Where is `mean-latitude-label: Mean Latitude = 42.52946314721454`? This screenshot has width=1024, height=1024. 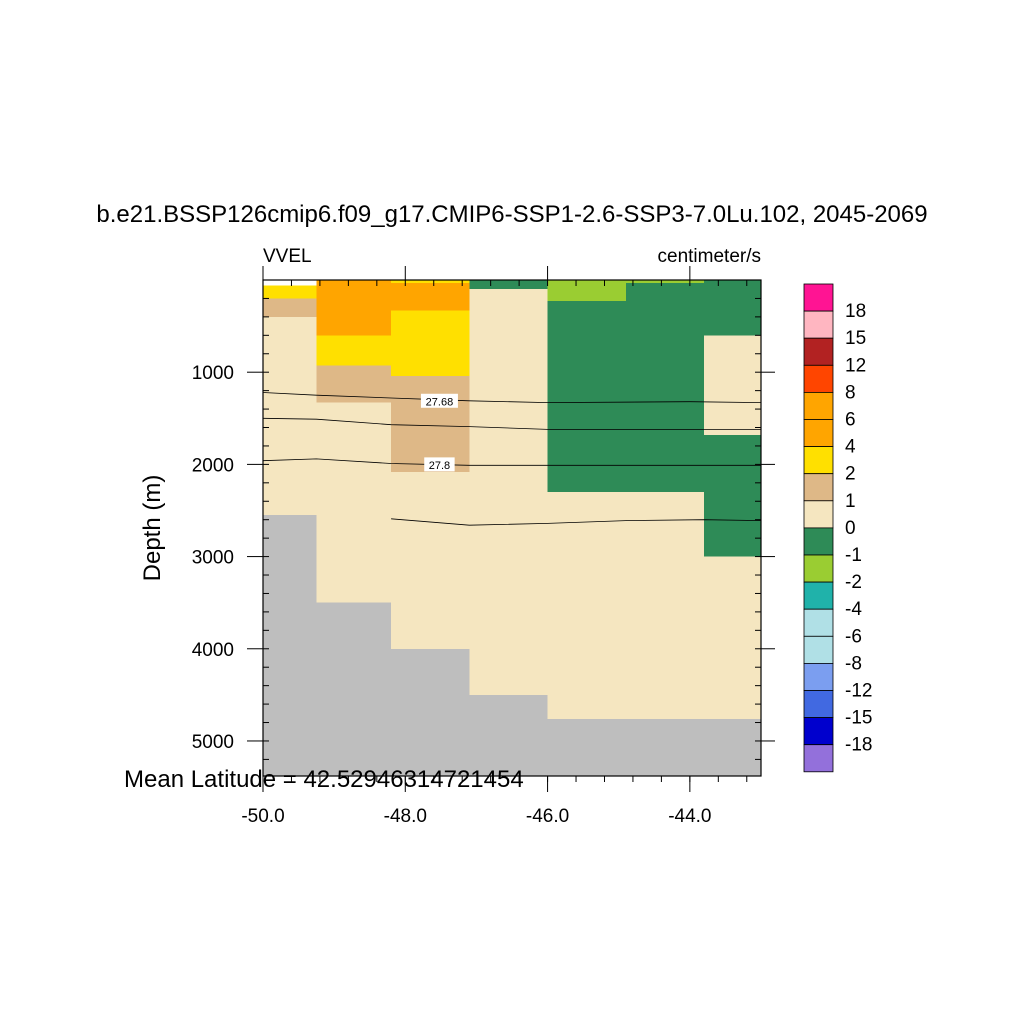
mean-latitude-label: Mean Latitude = 42.52946314721454 is located at coordinates (324, 779).